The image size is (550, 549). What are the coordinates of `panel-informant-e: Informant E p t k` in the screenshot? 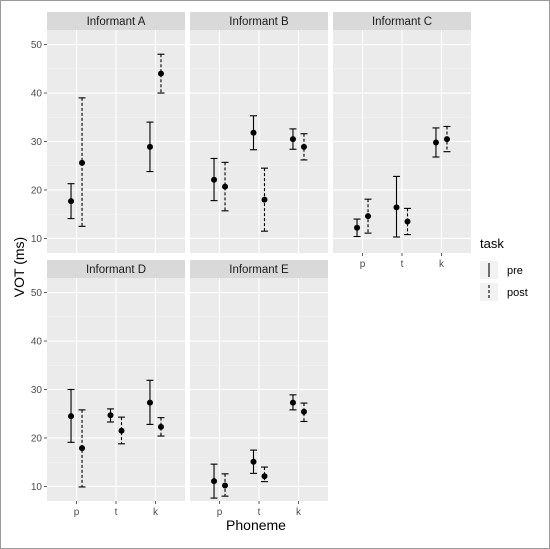 It's located at (259, 389).